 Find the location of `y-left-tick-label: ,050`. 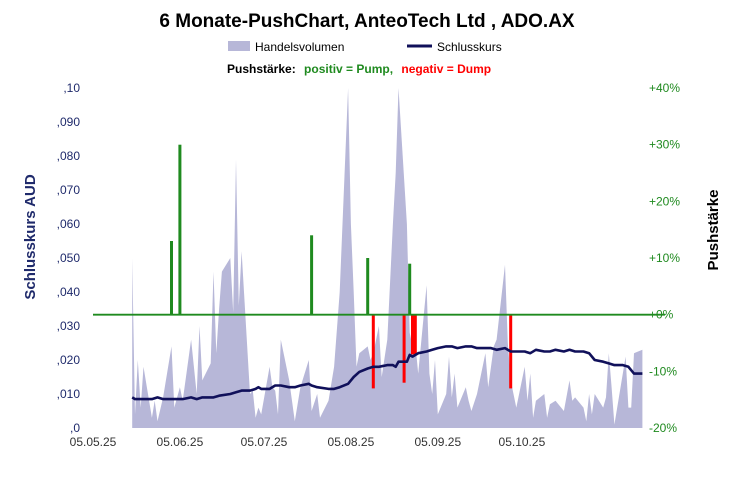

y-left-tick-label: ,050 is located at coordinates (69, 258).